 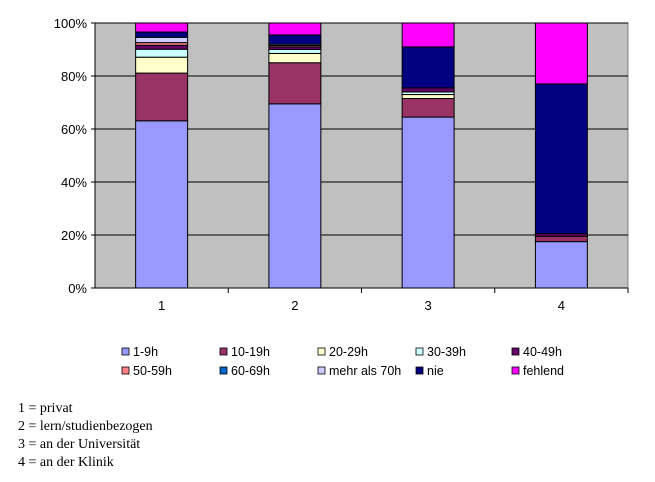 What do you see at coordinates (152, 371) in the screenshot?
I see `legend-label: 50-59h` at bounding box center [152, 371].